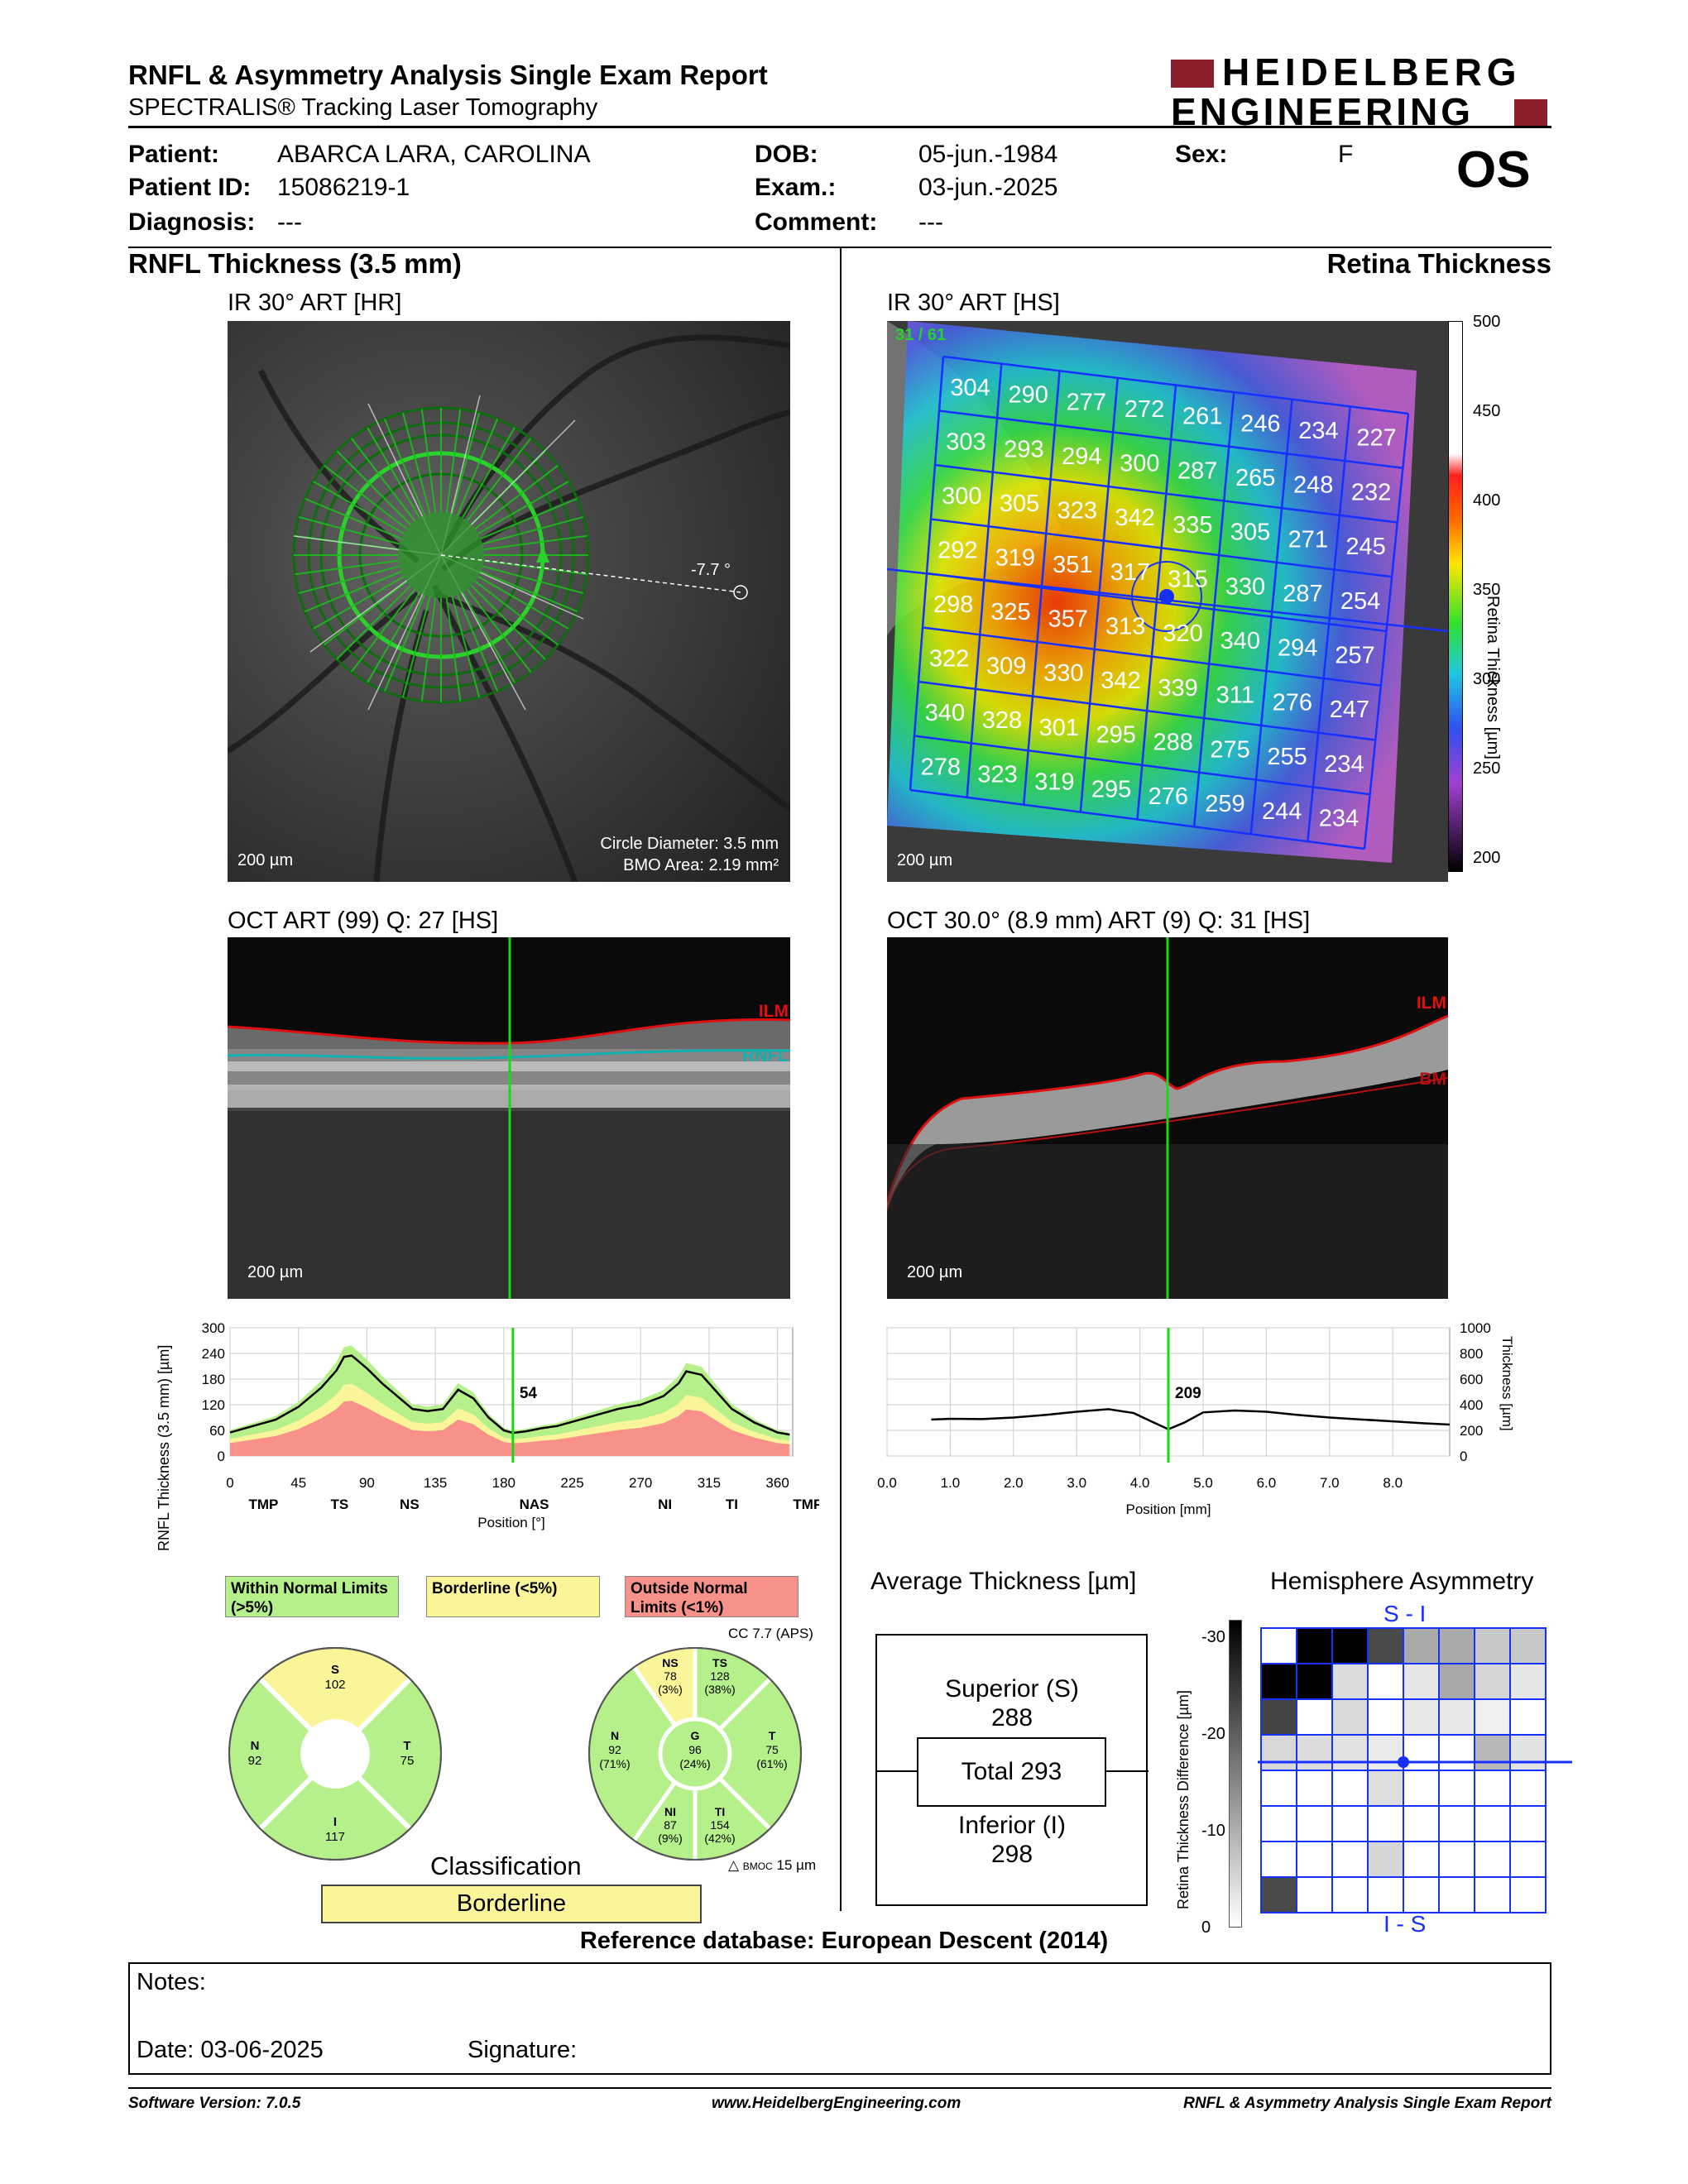  I want to click on grid-value: 305, so click(1019, 504).